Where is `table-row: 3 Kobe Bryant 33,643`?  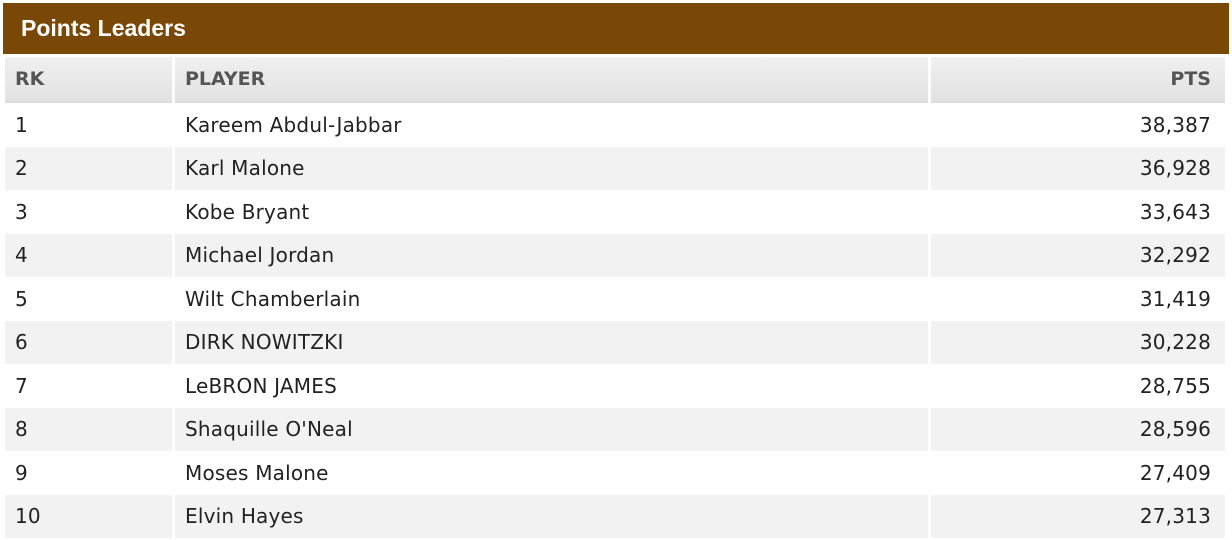 table-row: 3 Kobe Bryant 33,643 is located at coordinates (615, 212).